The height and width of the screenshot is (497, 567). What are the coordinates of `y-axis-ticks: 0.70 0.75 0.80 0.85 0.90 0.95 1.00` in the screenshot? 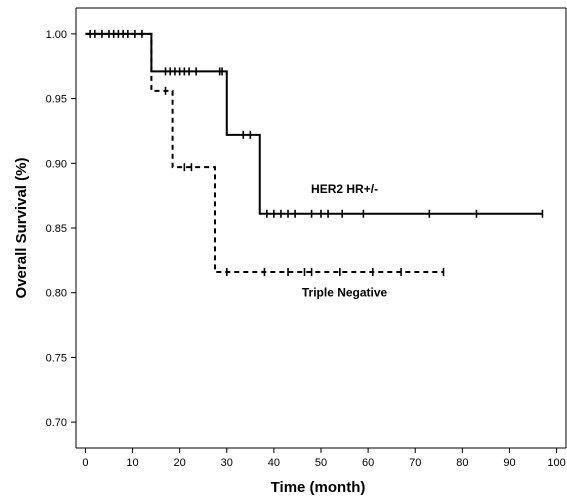 It's located at (61, 229).